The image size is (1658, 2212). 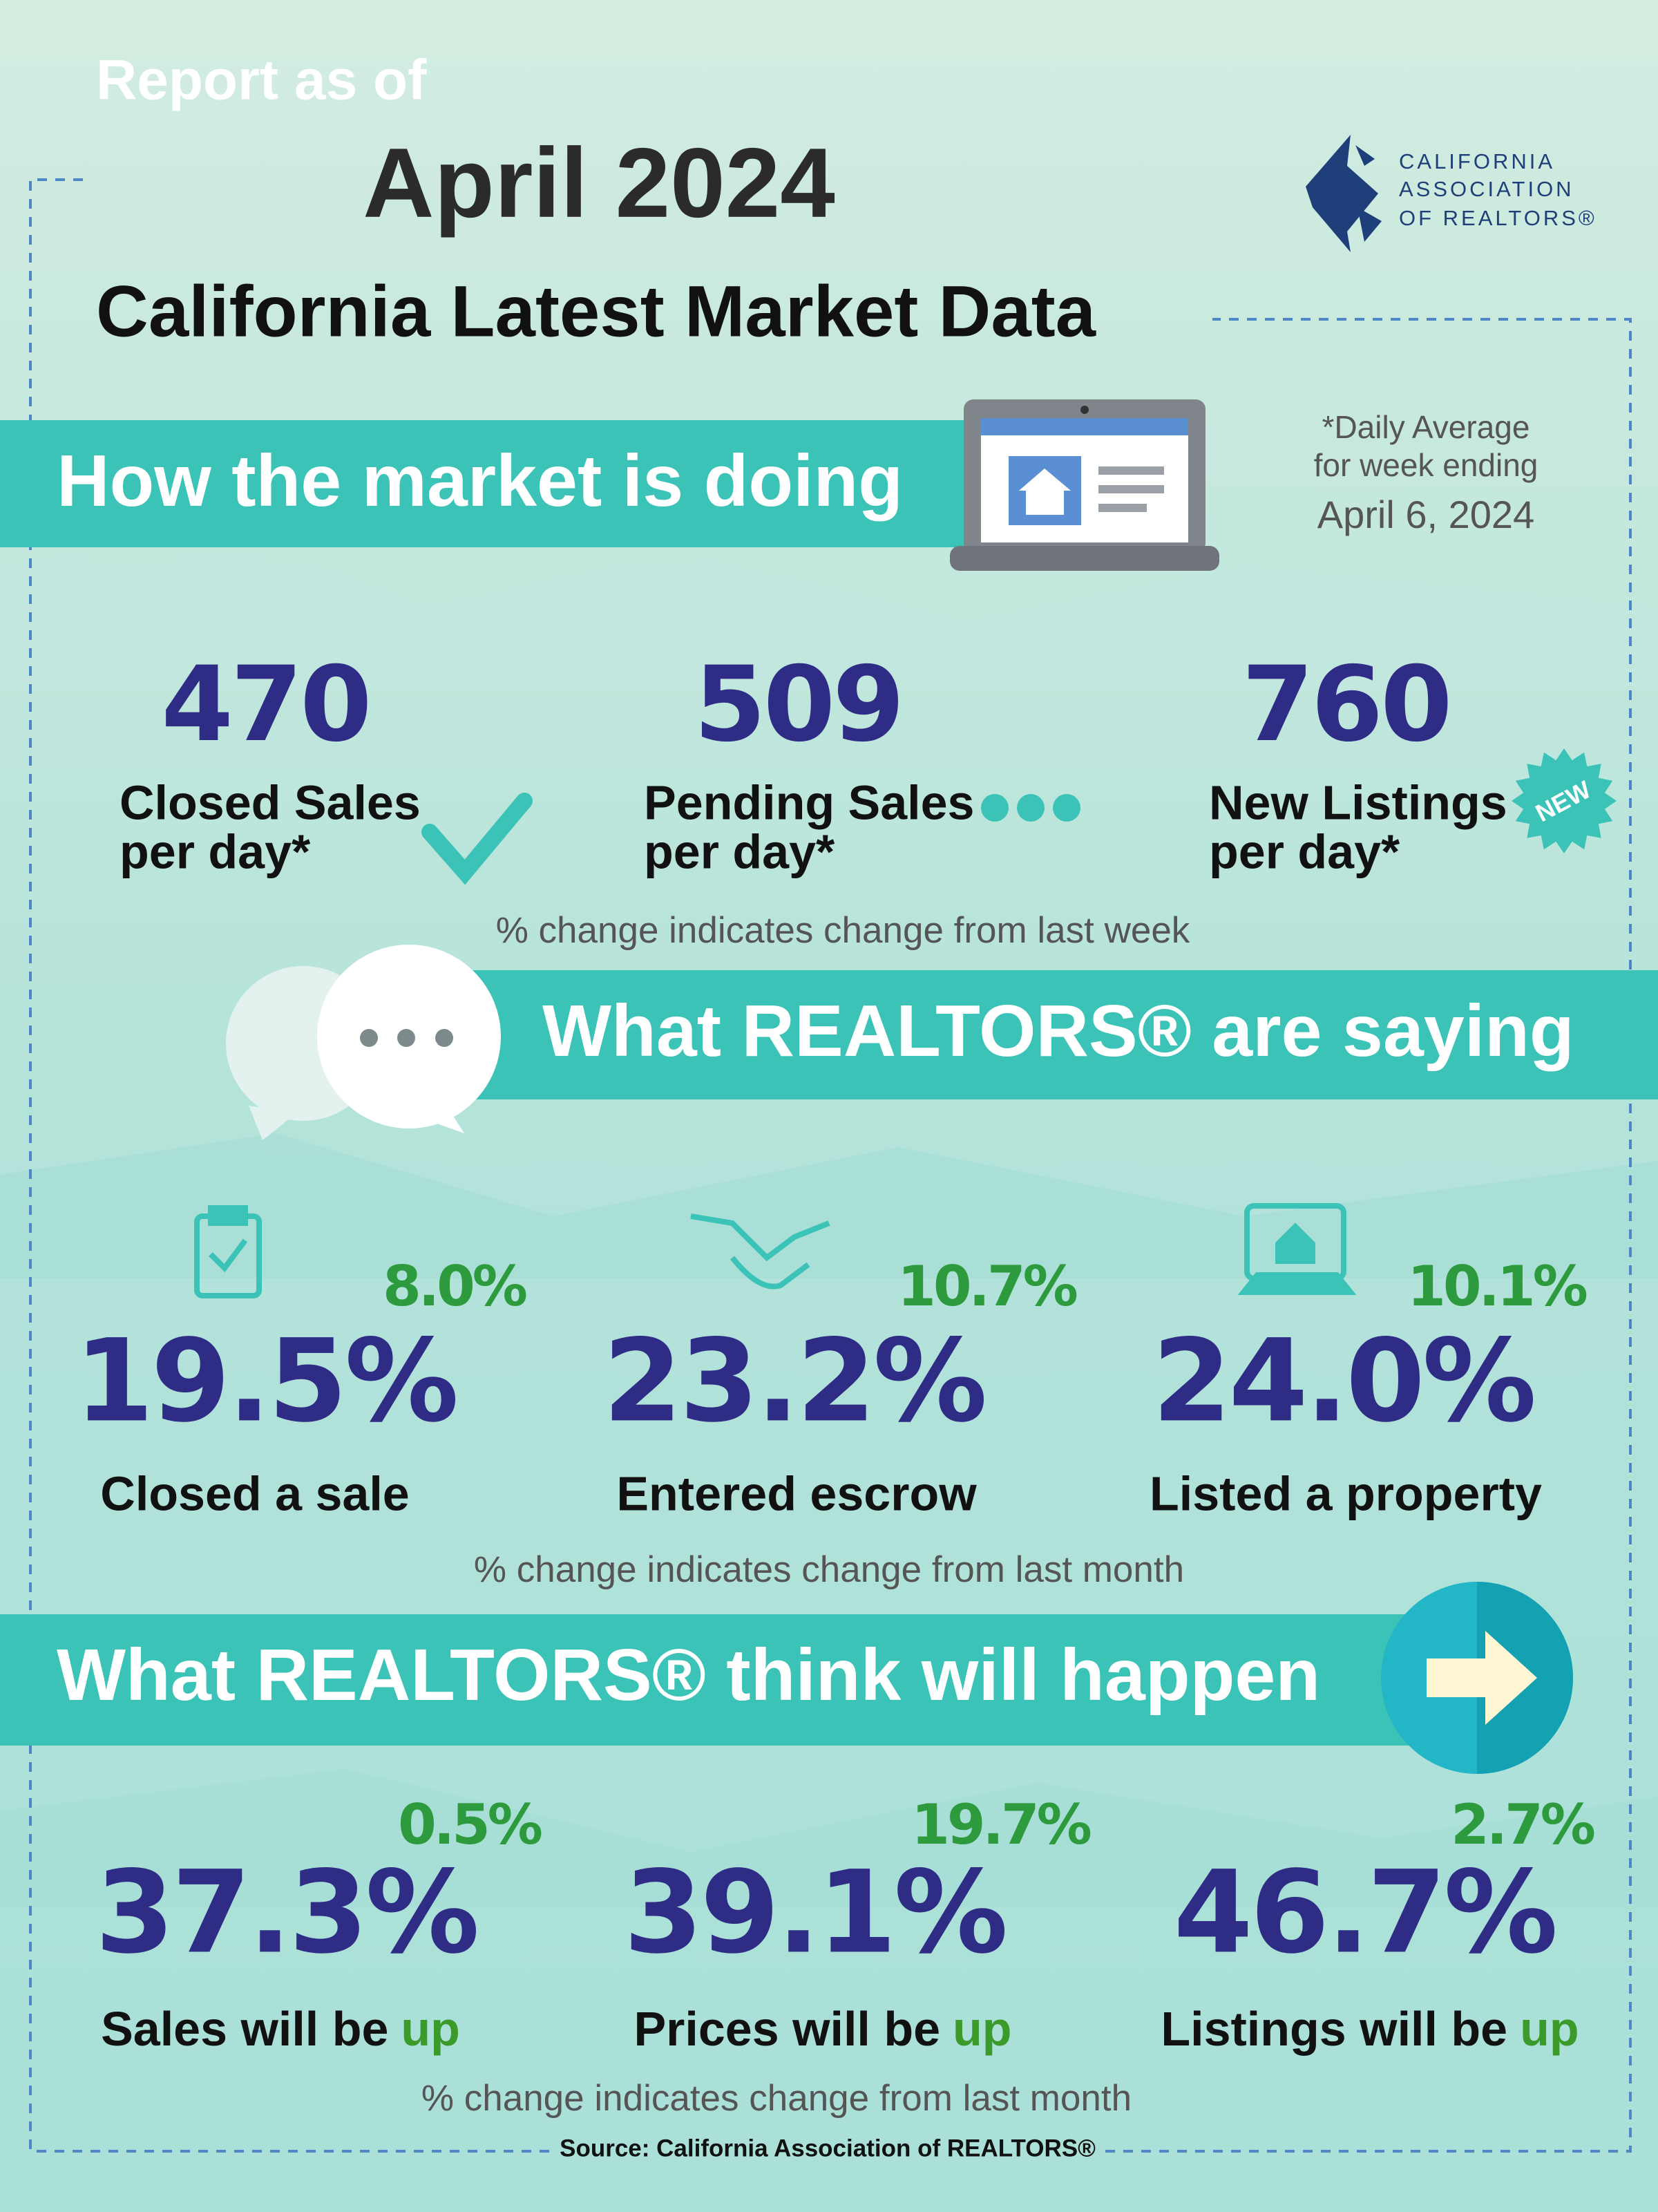 I want to click on note-line: *Daily Average, so click(x=1426, y=427).